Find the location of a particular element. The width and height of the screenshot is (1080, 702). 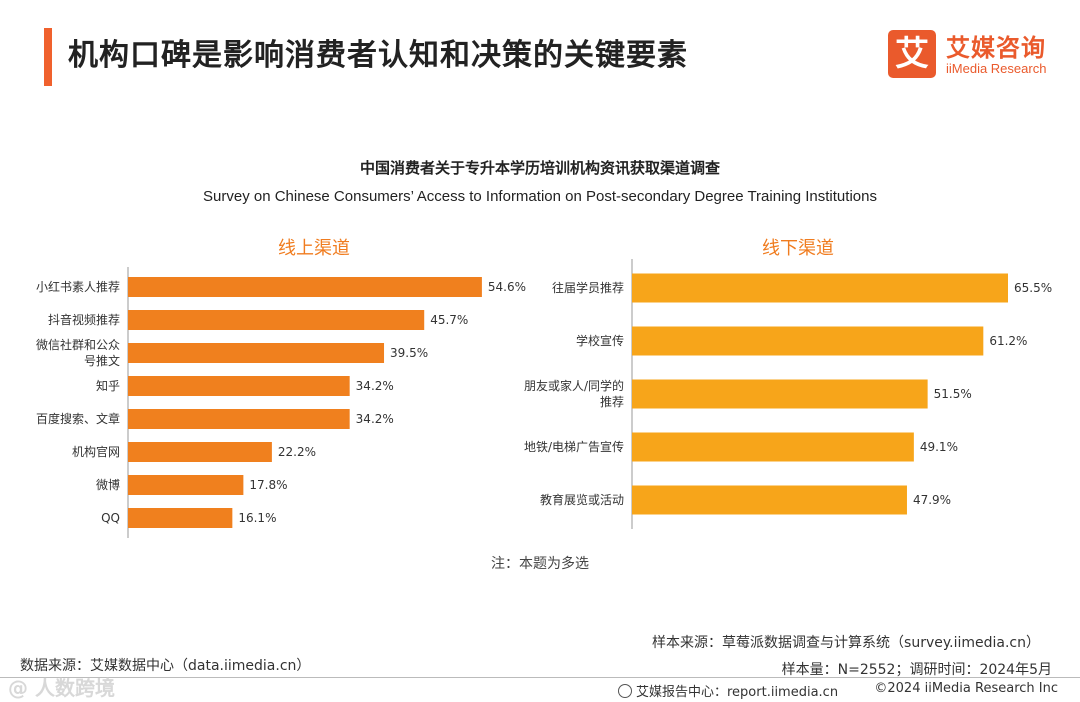

offline-category-label: 推荐 is located at coordinates (612, 402).